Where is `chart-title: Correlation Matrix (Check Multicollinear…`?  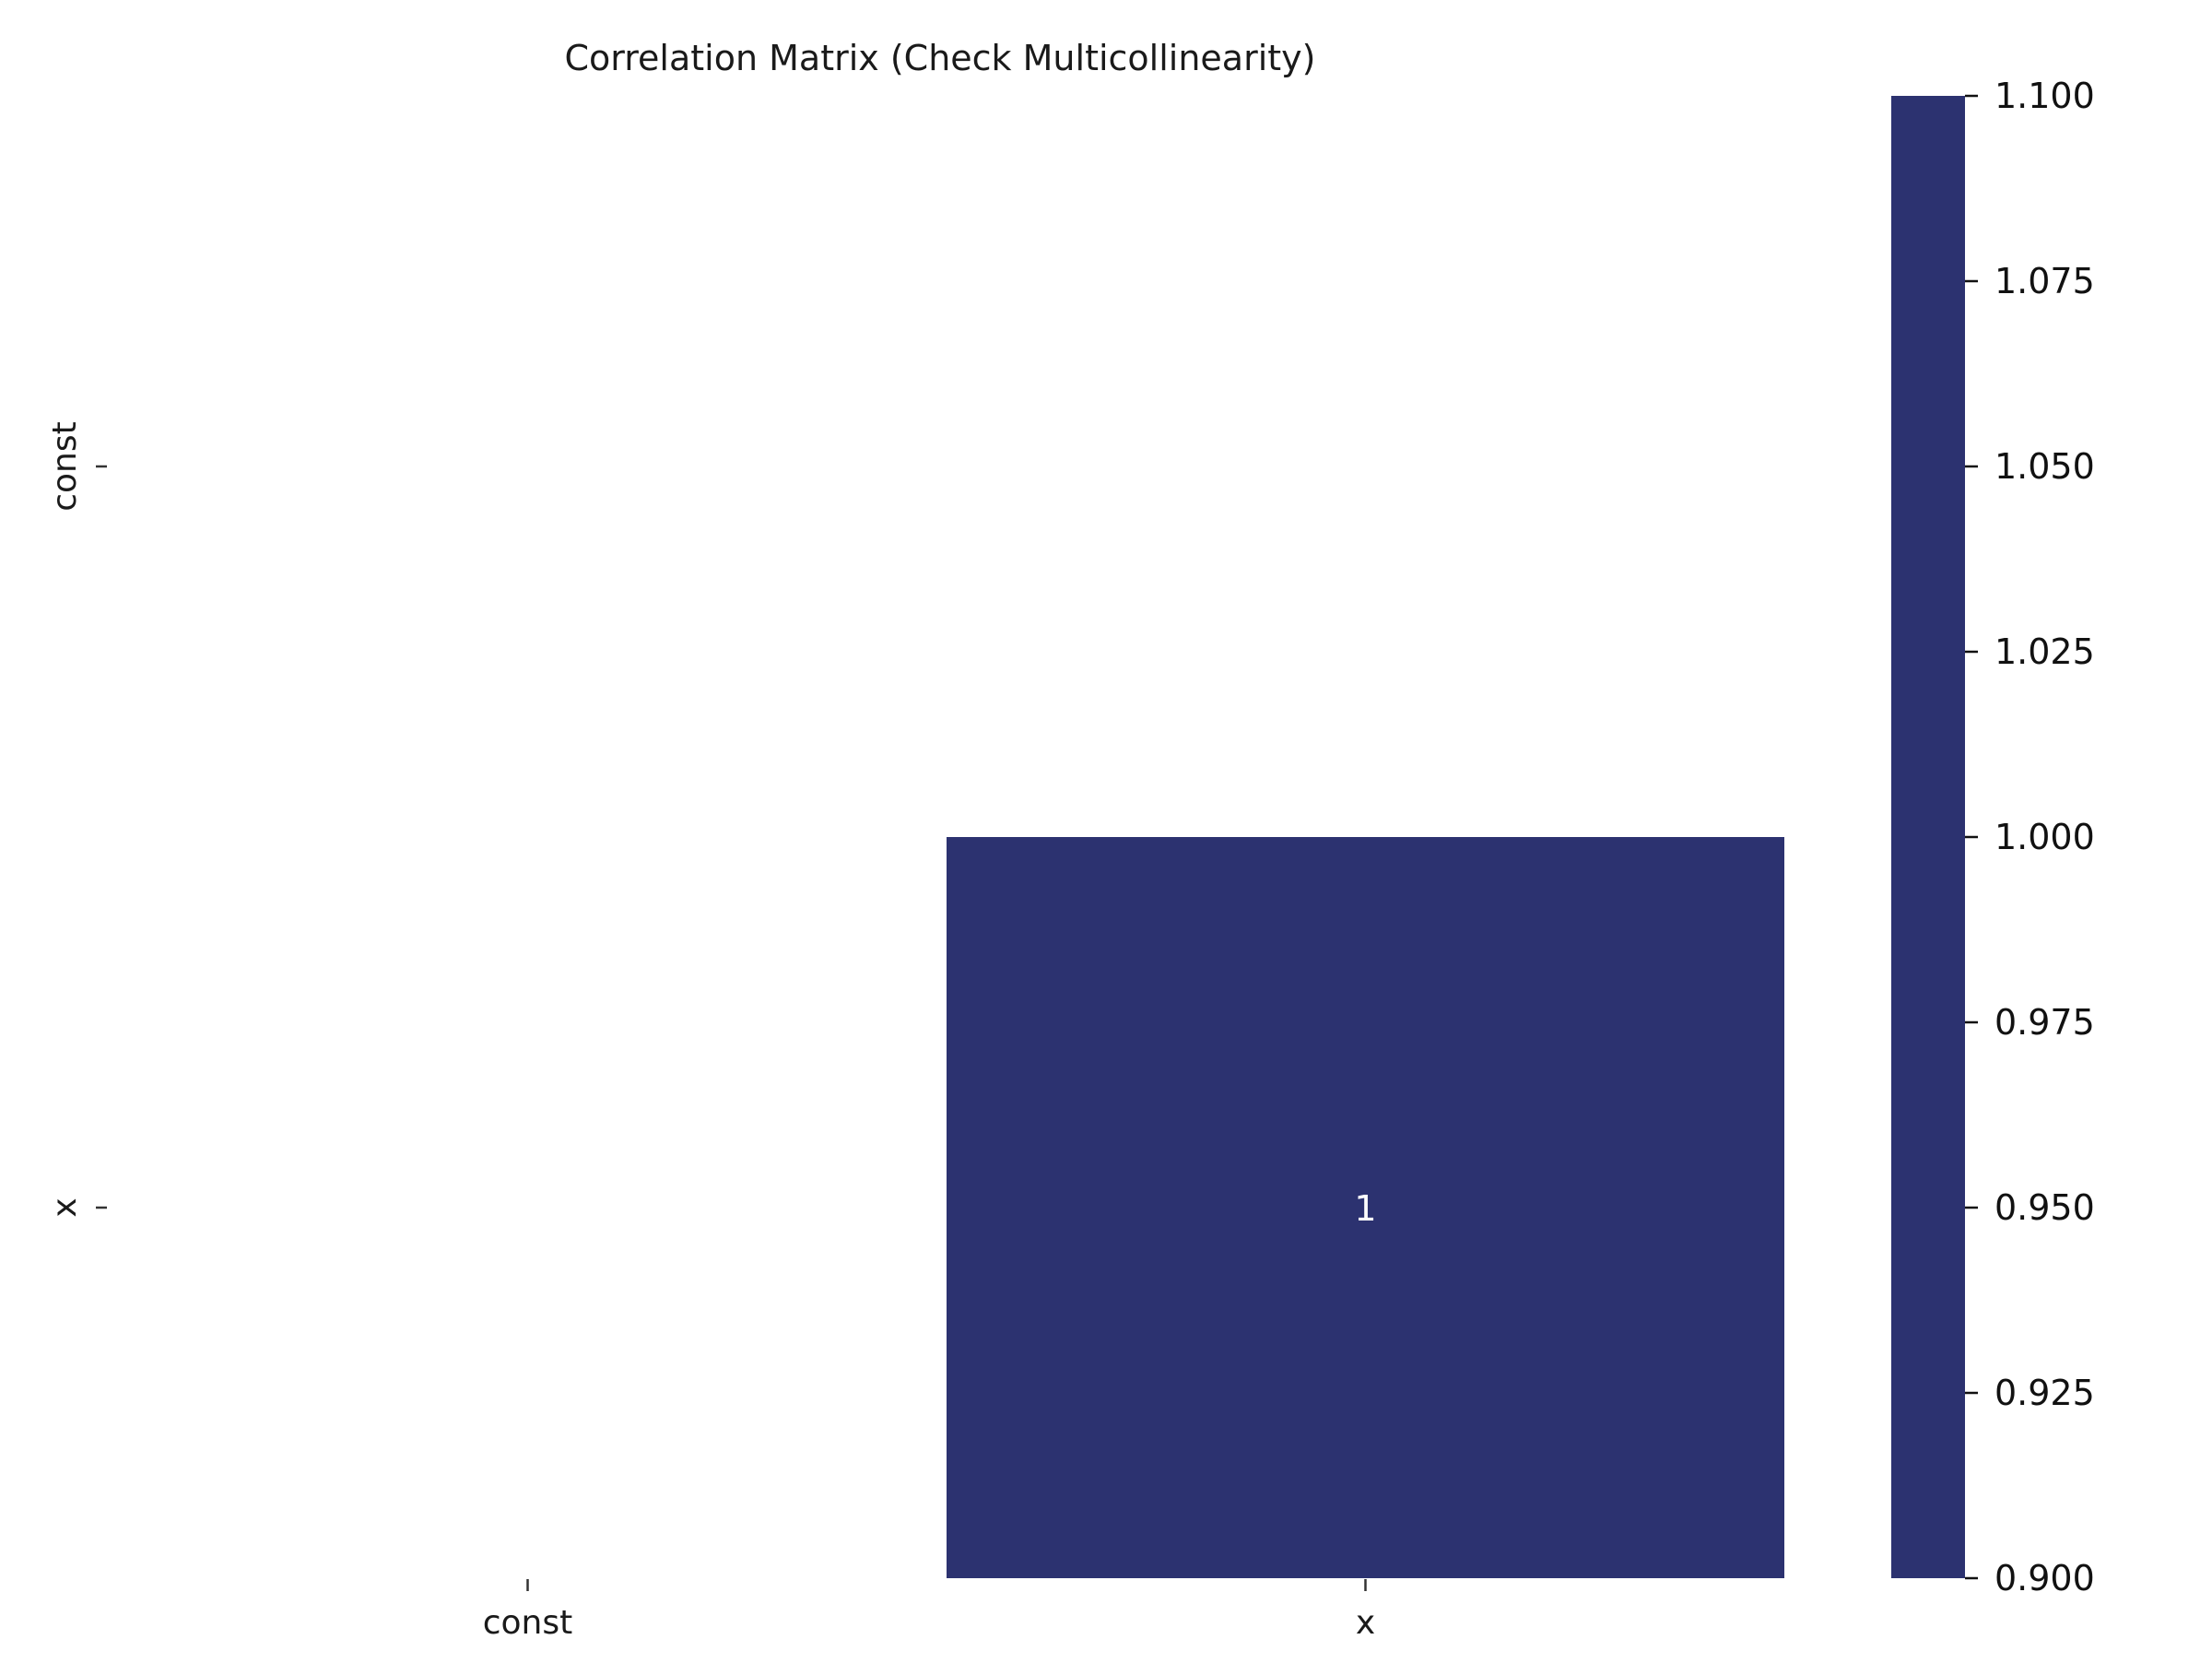
chart-title: Correlation Matrix (Check Multicollinear… is located at coordinates (940, 58).